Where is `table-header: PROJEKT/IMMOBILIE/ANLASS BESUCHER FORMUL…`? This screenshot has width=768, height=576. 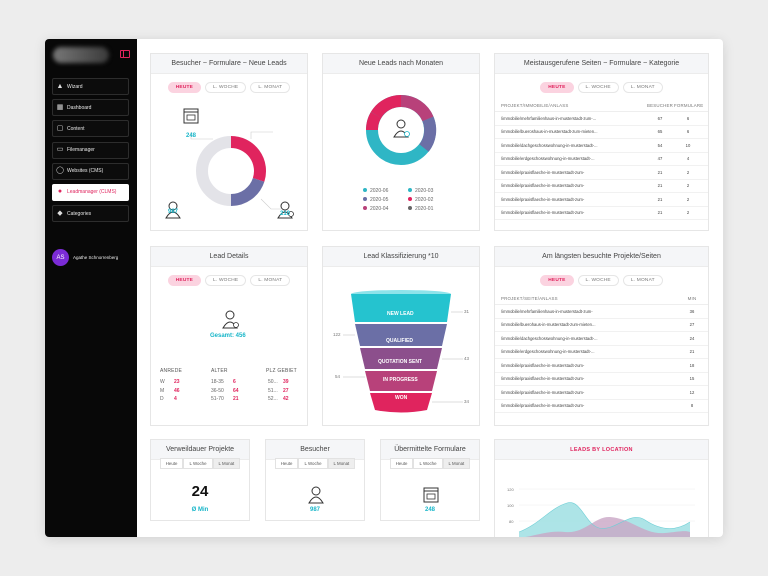
table-header: PROJEKT/IMMOBILIE/ANLASS BESUCHER FORMUL… is located at coordinates (601, 105).